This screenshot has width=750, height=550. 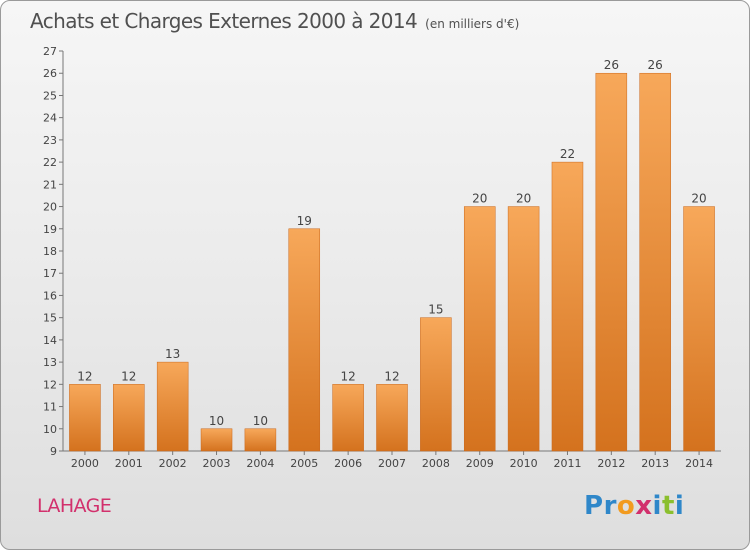 I want to click on x-tick-label: 2002, so click(x=173, y=463).